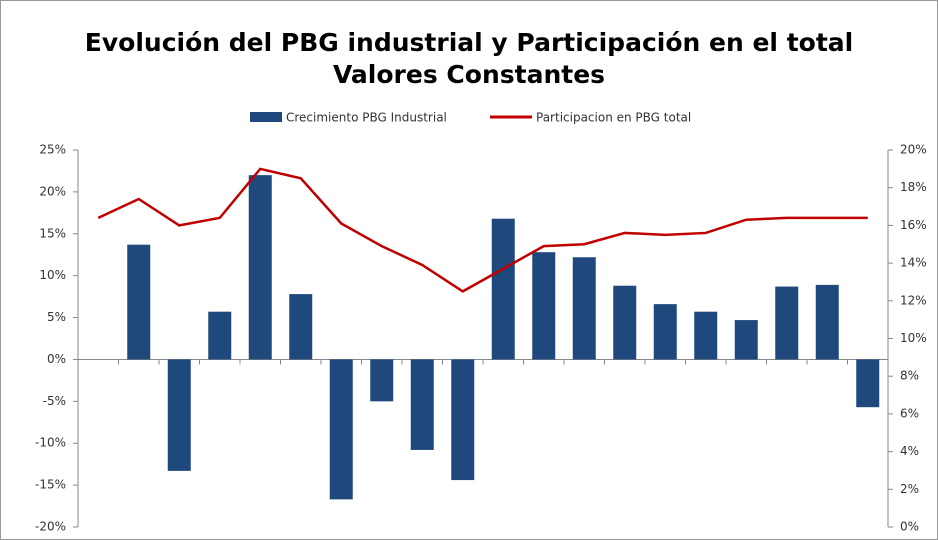  I want to click on y2-tick-label: 12%, so click(913, 300).